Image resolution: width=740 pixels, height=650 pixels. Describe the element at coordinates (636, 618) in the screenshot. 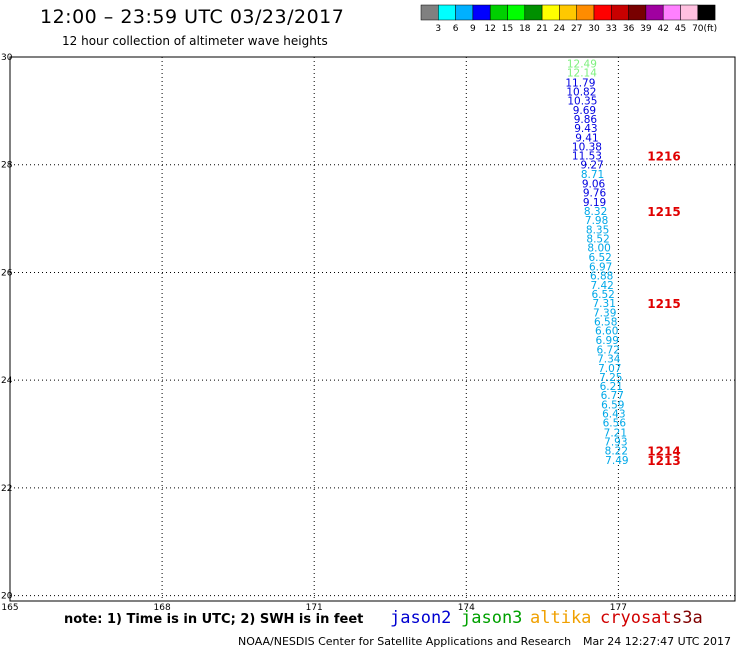

I see `legend-cryosat: cryosat` at that location.